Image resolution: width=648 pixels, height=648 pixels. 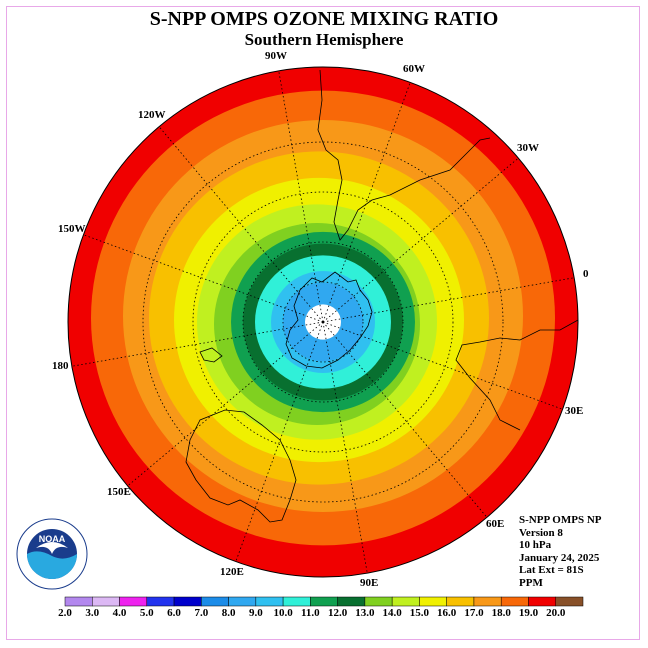 What do you see at coordinates (65, 613) in the screenshot?
I see `colorbar-tick-label: 2.0` at bounding box center [65, 613].